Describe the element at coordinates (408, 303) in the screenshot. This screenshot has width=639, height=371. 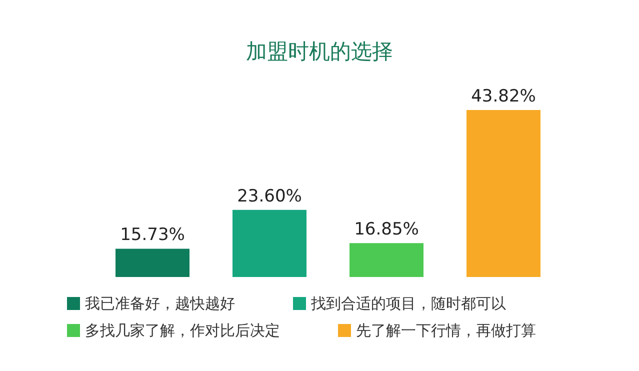
I see `legend-label: 找到合适的项目，随时都可以` at that location.